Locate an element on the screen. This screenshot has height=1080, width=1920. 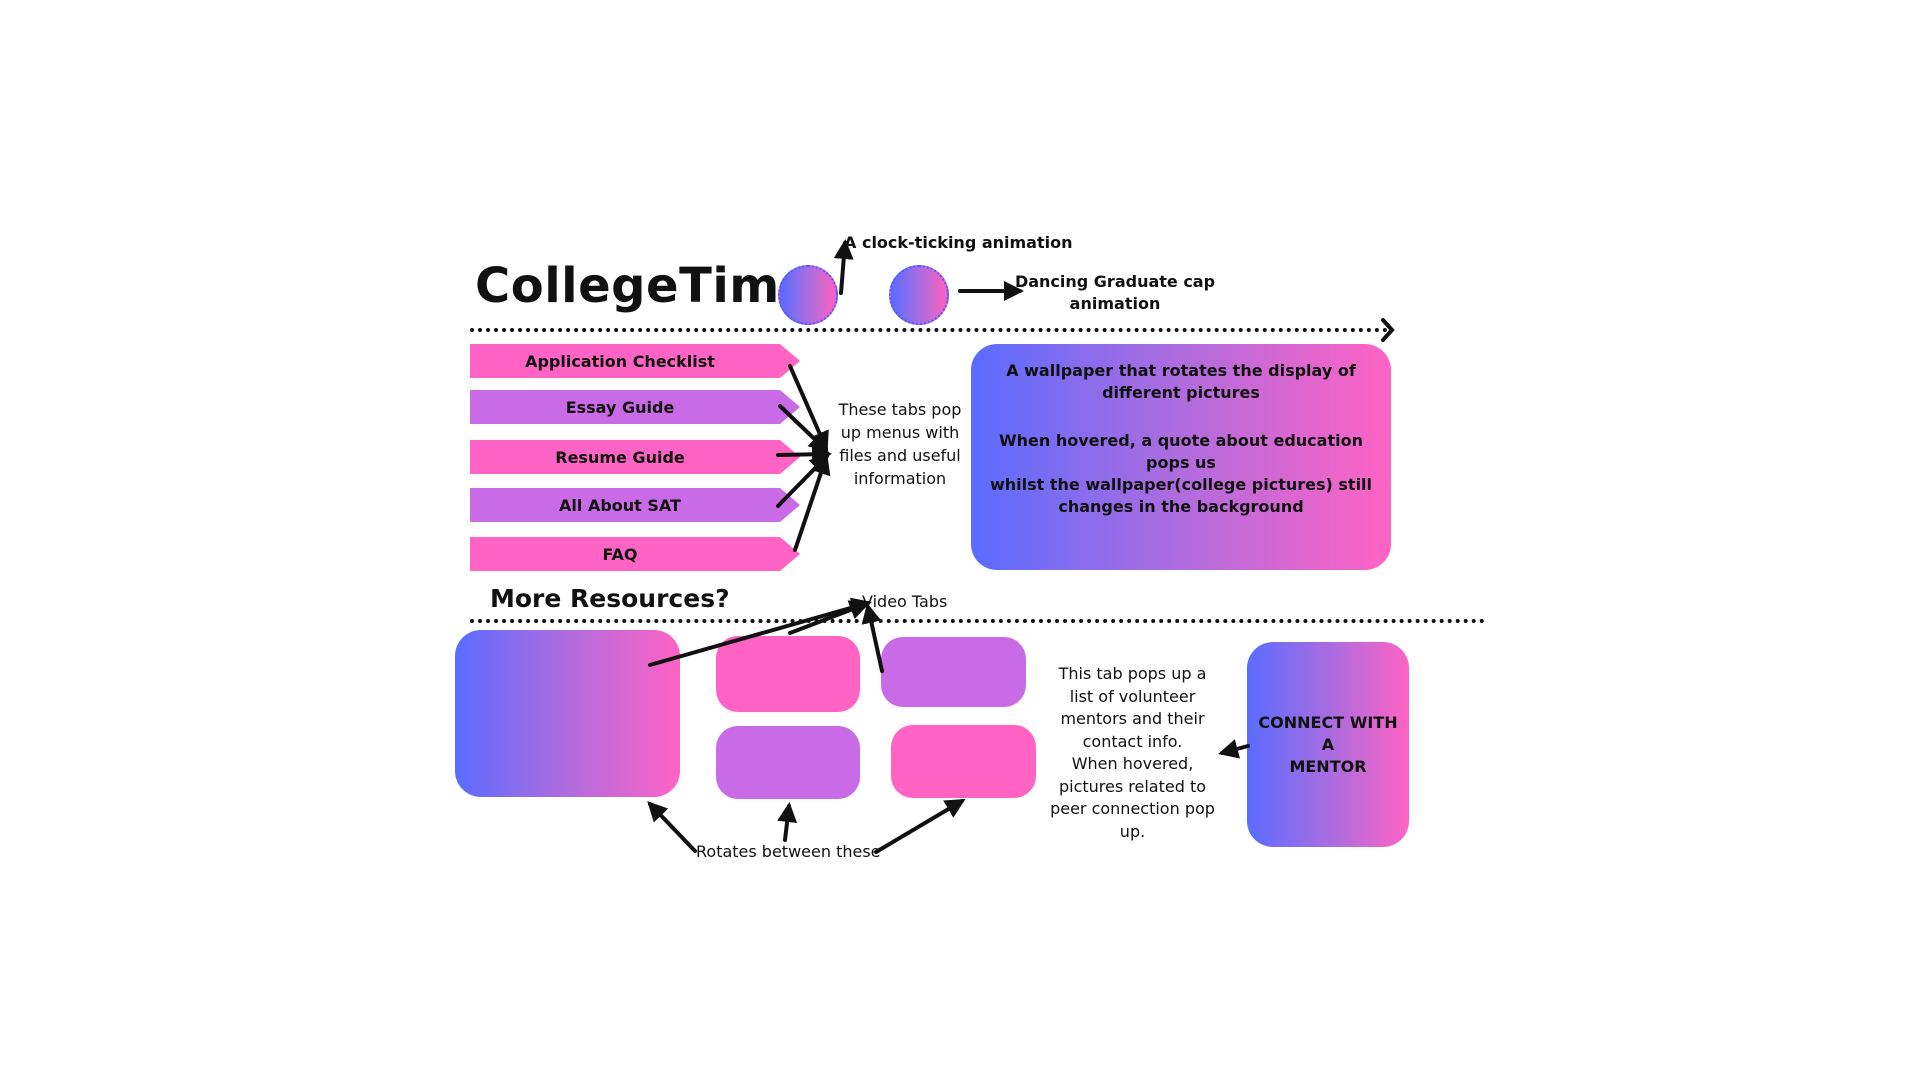
mentor-note-line: pictures related to is located at coordinates (1132, 786).